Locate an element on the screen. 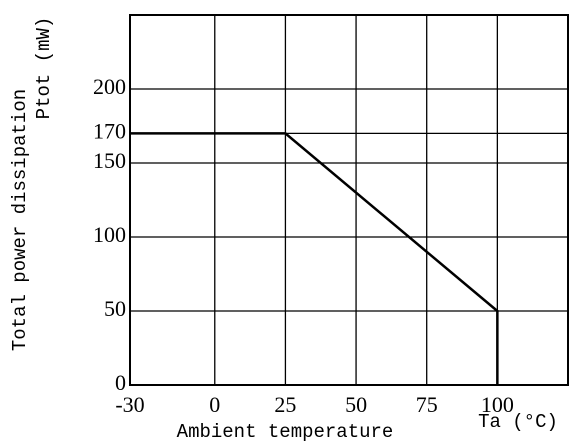  x-tick-label: 25 is located at coordinates (285, 404).